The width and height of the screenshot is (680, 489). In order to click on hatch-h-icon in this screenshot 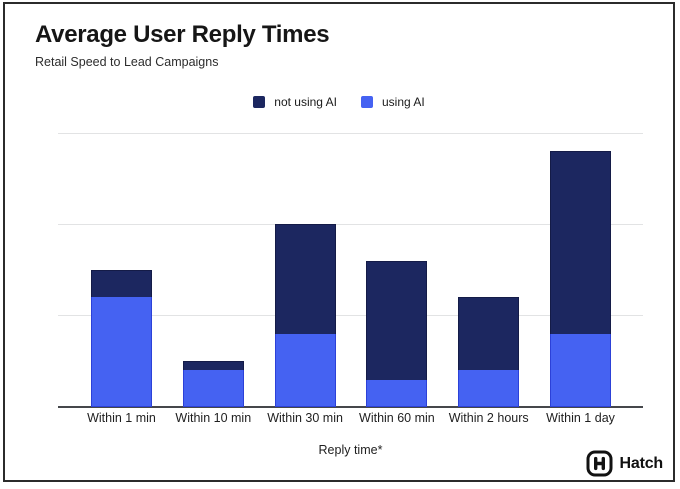, I will do `click(599, 463)`.